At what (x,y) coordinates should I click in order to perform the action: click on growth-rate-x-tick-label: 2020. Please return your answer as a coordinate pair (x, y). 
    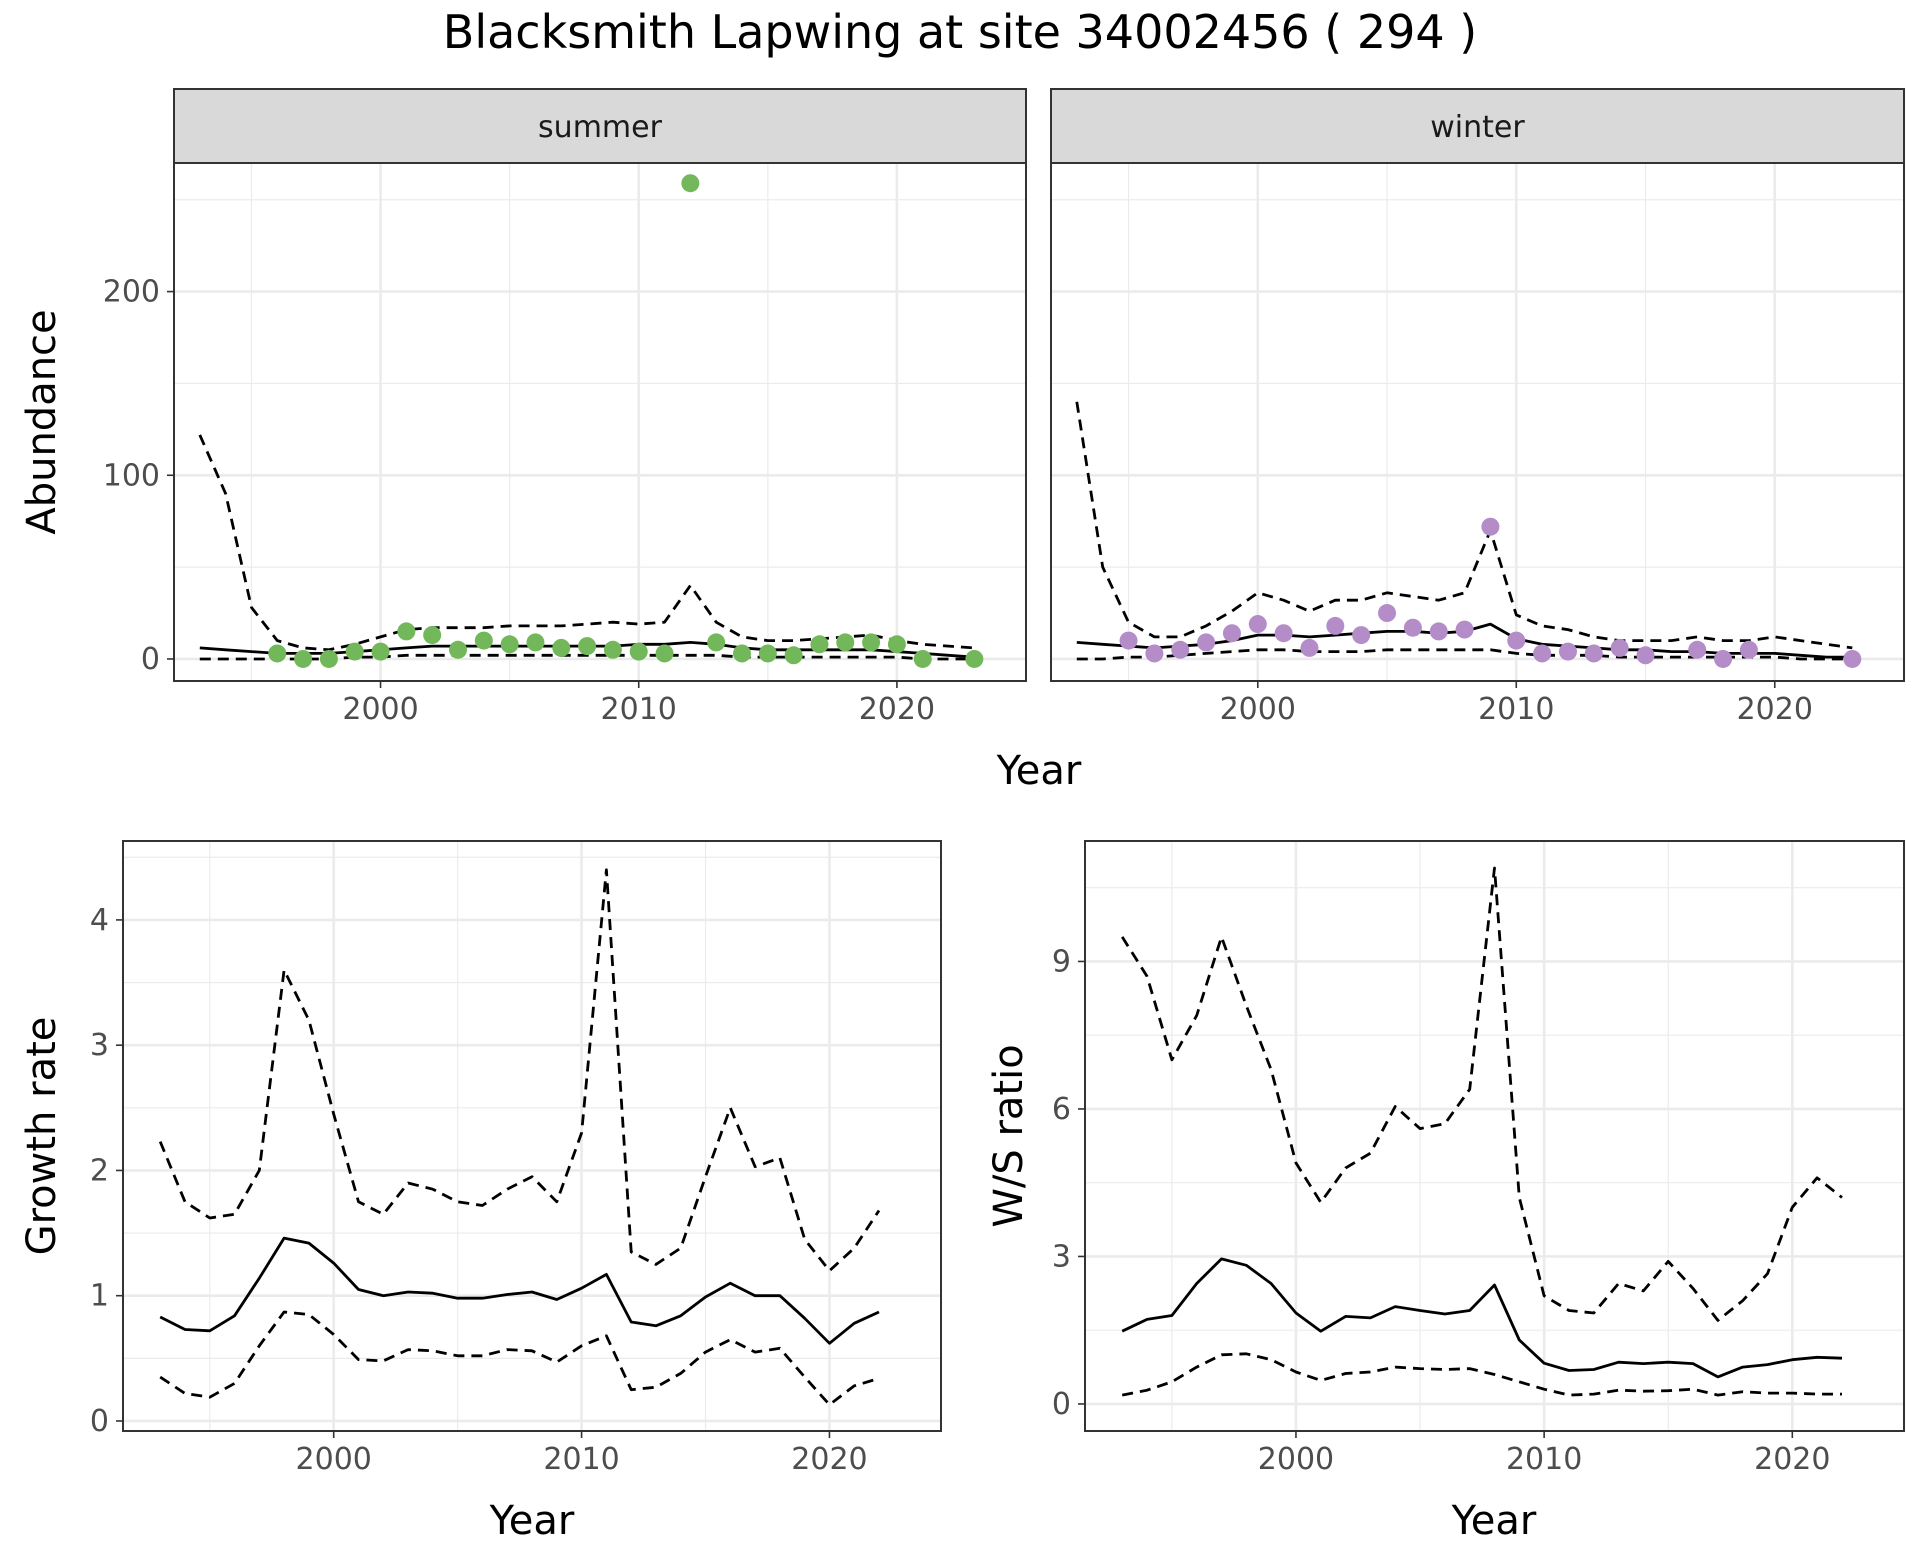
    Looking at the image, I should click on (829, 1459).